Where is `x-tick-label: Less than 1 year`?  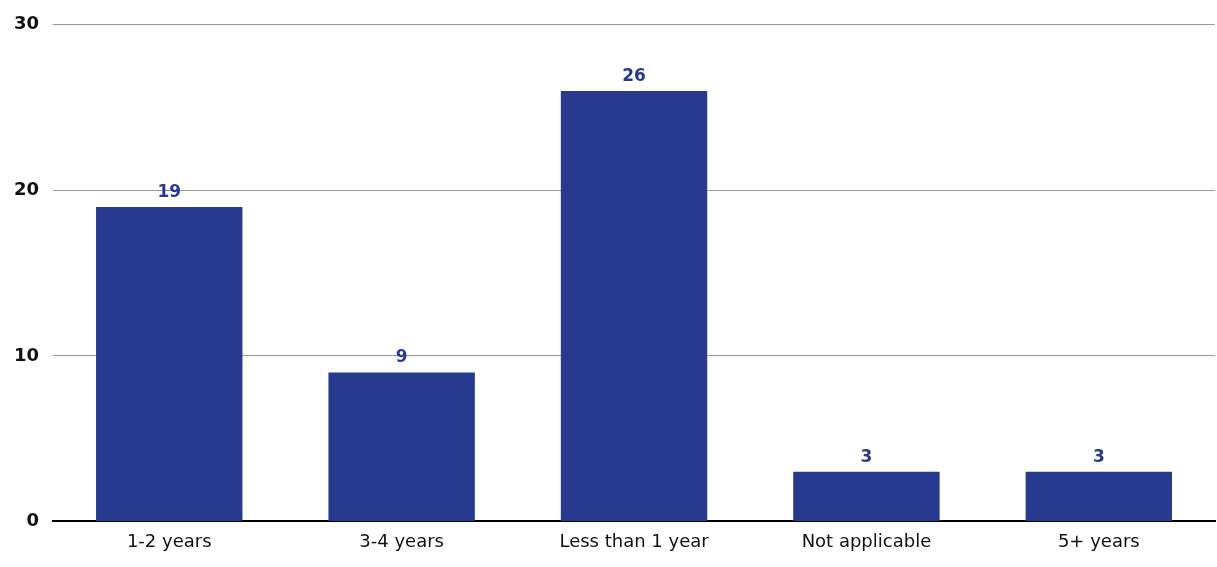 x-tick-label: Less than 1 year is located at coordinates (634, 540).